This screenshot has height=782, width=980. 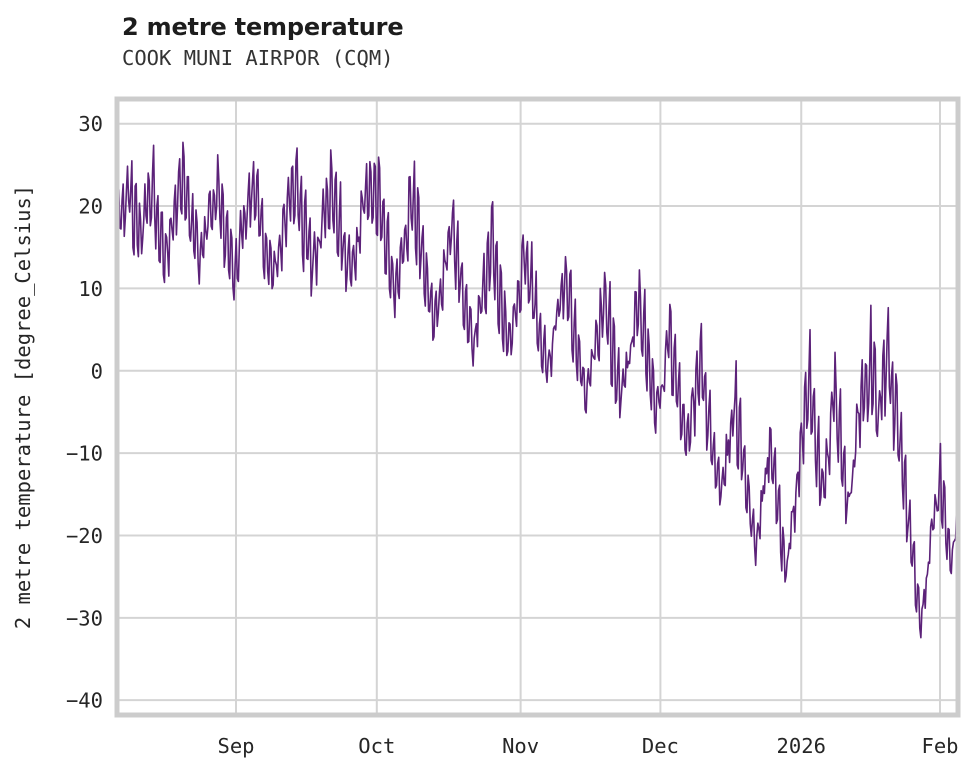 I want to click on y-axis-tick-label: 10, so click(x=90, y=289).